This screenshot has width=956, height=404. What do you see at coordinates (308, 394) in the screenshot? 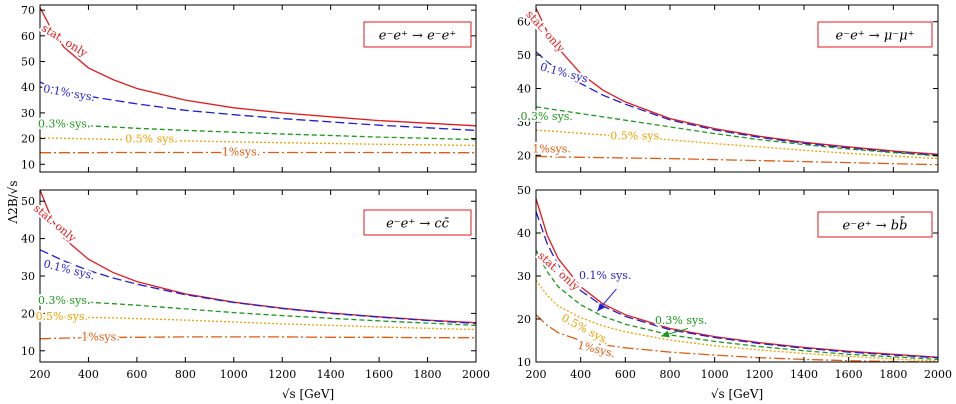
I see `x-axis-label-left: √s [GeV]` at bounding box center [308, 394].